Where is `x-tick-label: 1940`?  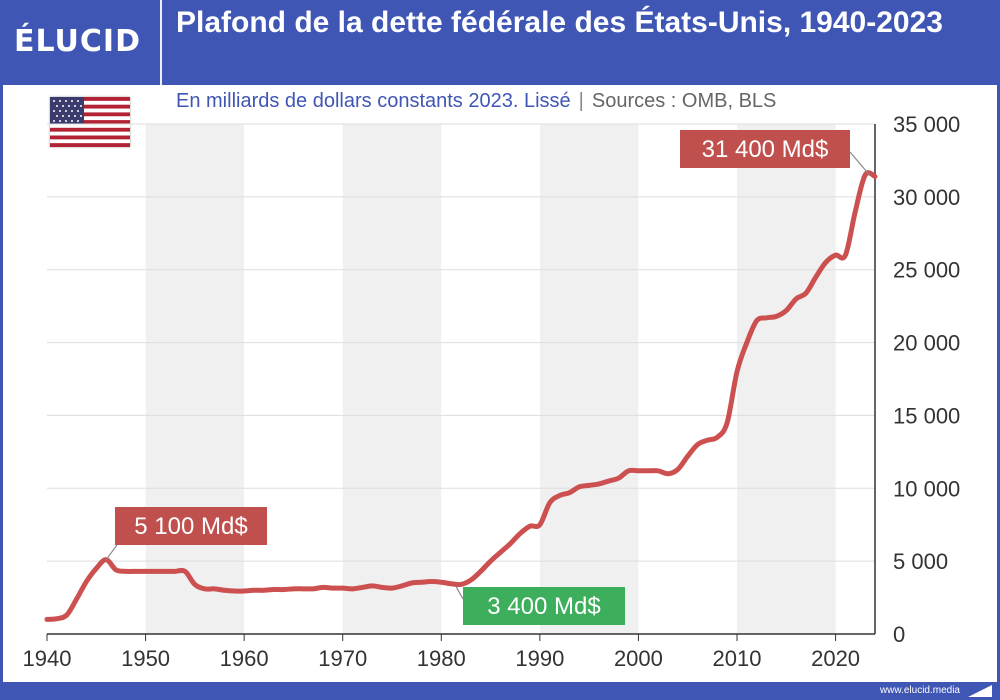 x-tick-label: 1940 is located at coordinates (47, 658).